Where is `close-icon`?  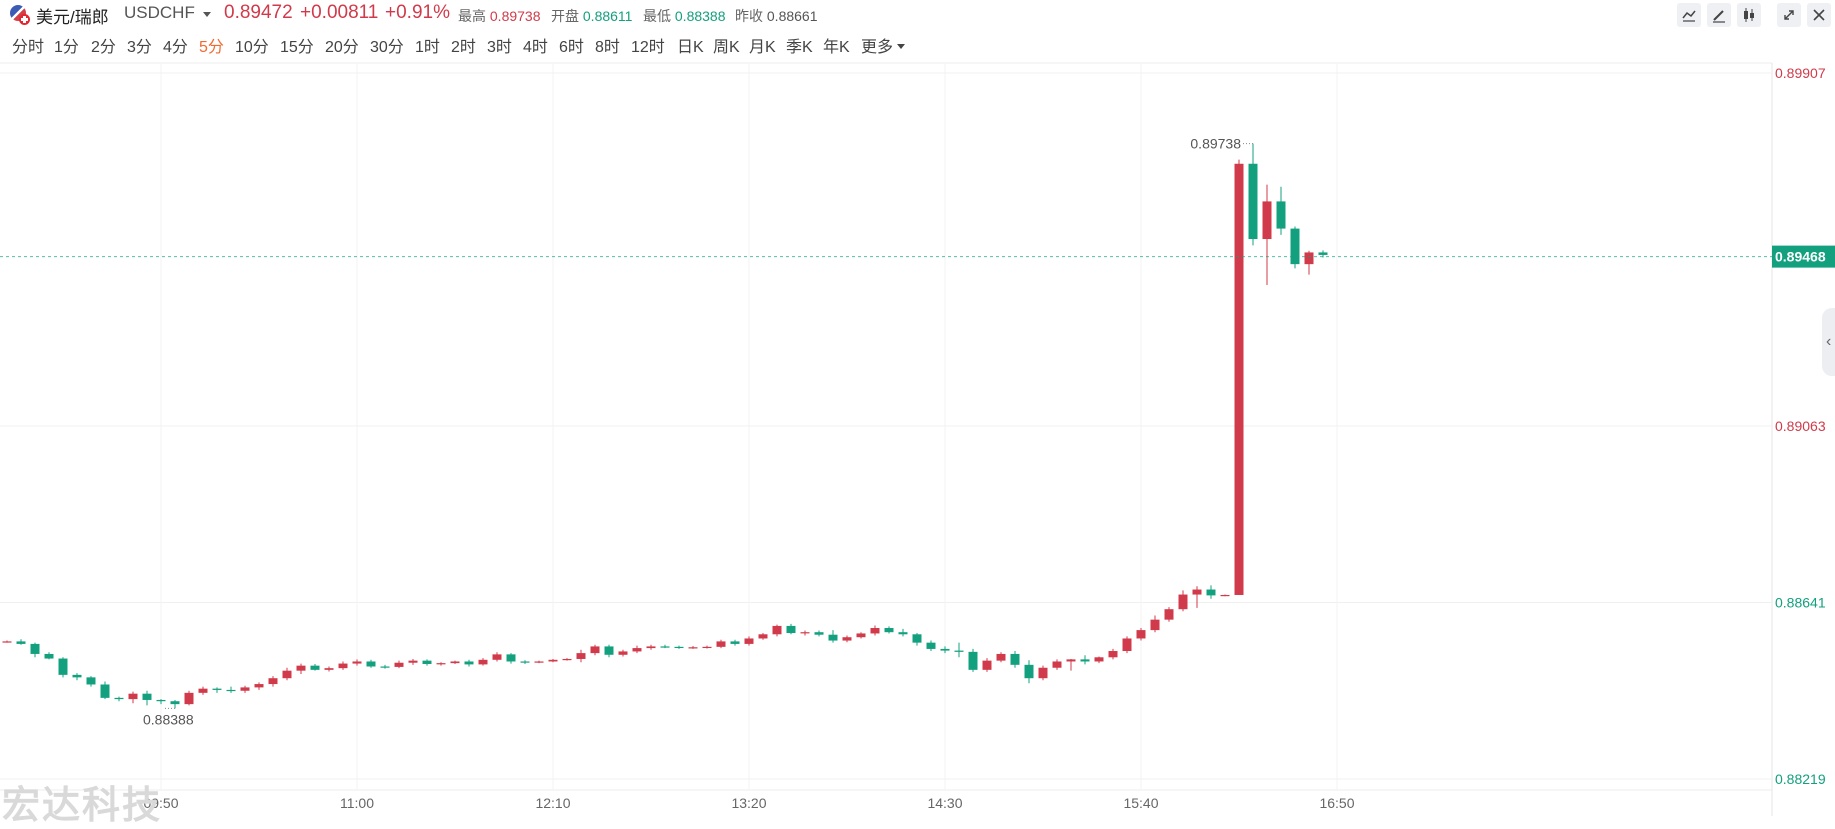 close-icon is located at coordinates (1819, 15).